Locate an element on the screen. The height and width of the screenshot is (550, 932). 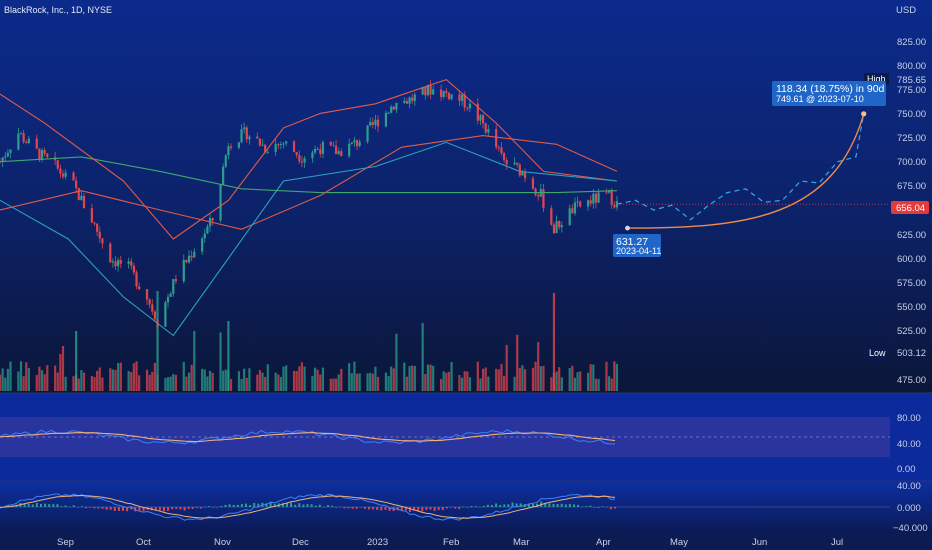
price-tick: 600.00 is located at coordinates (911, 259).